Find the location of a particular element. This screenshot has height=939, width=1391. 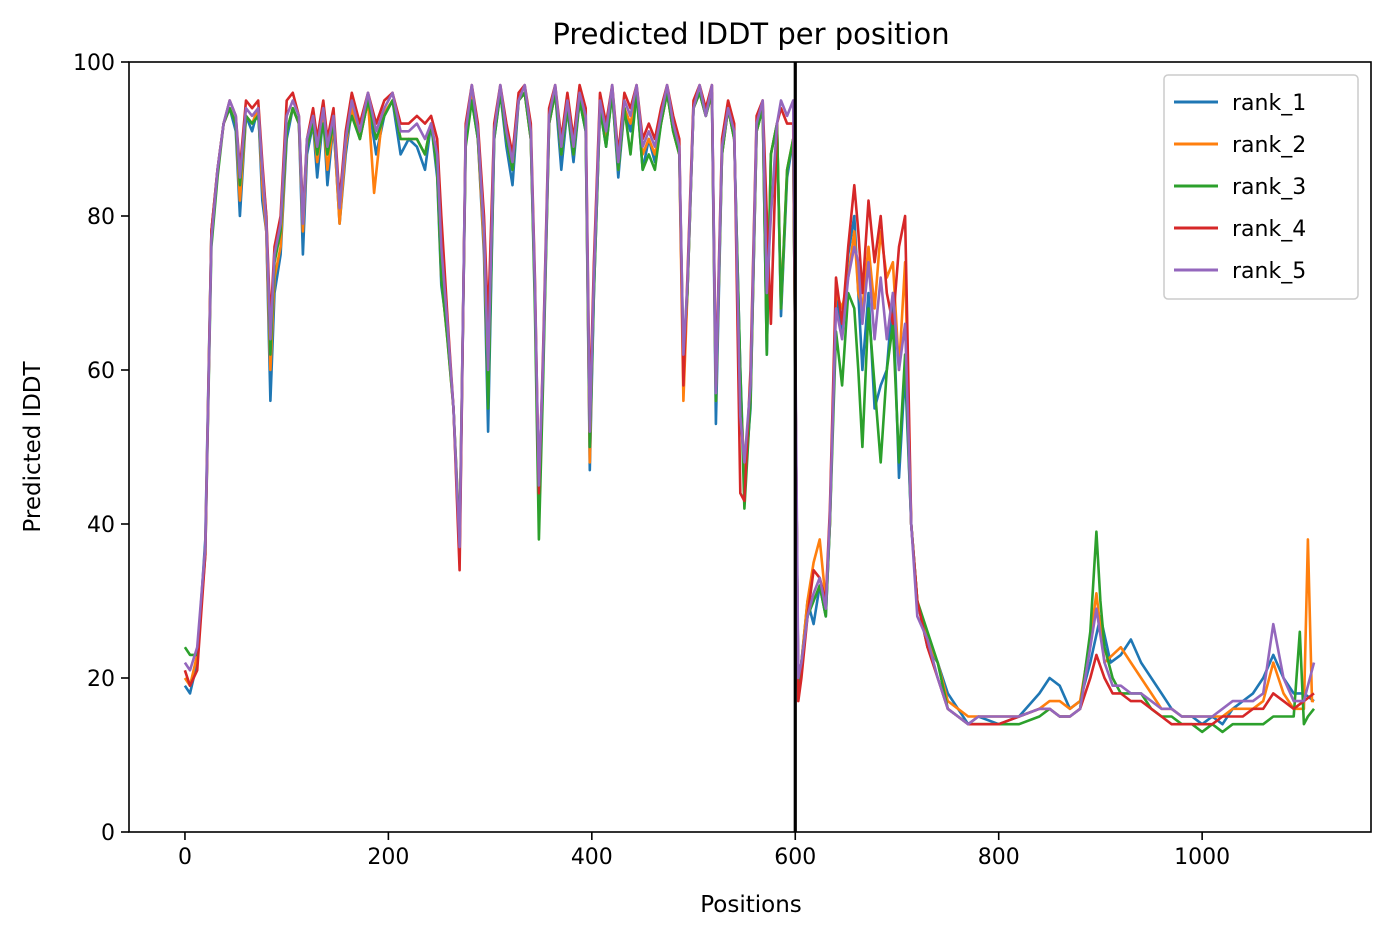

legend-label-rank_3: rank_3 is located at coordinates (1269, 187).